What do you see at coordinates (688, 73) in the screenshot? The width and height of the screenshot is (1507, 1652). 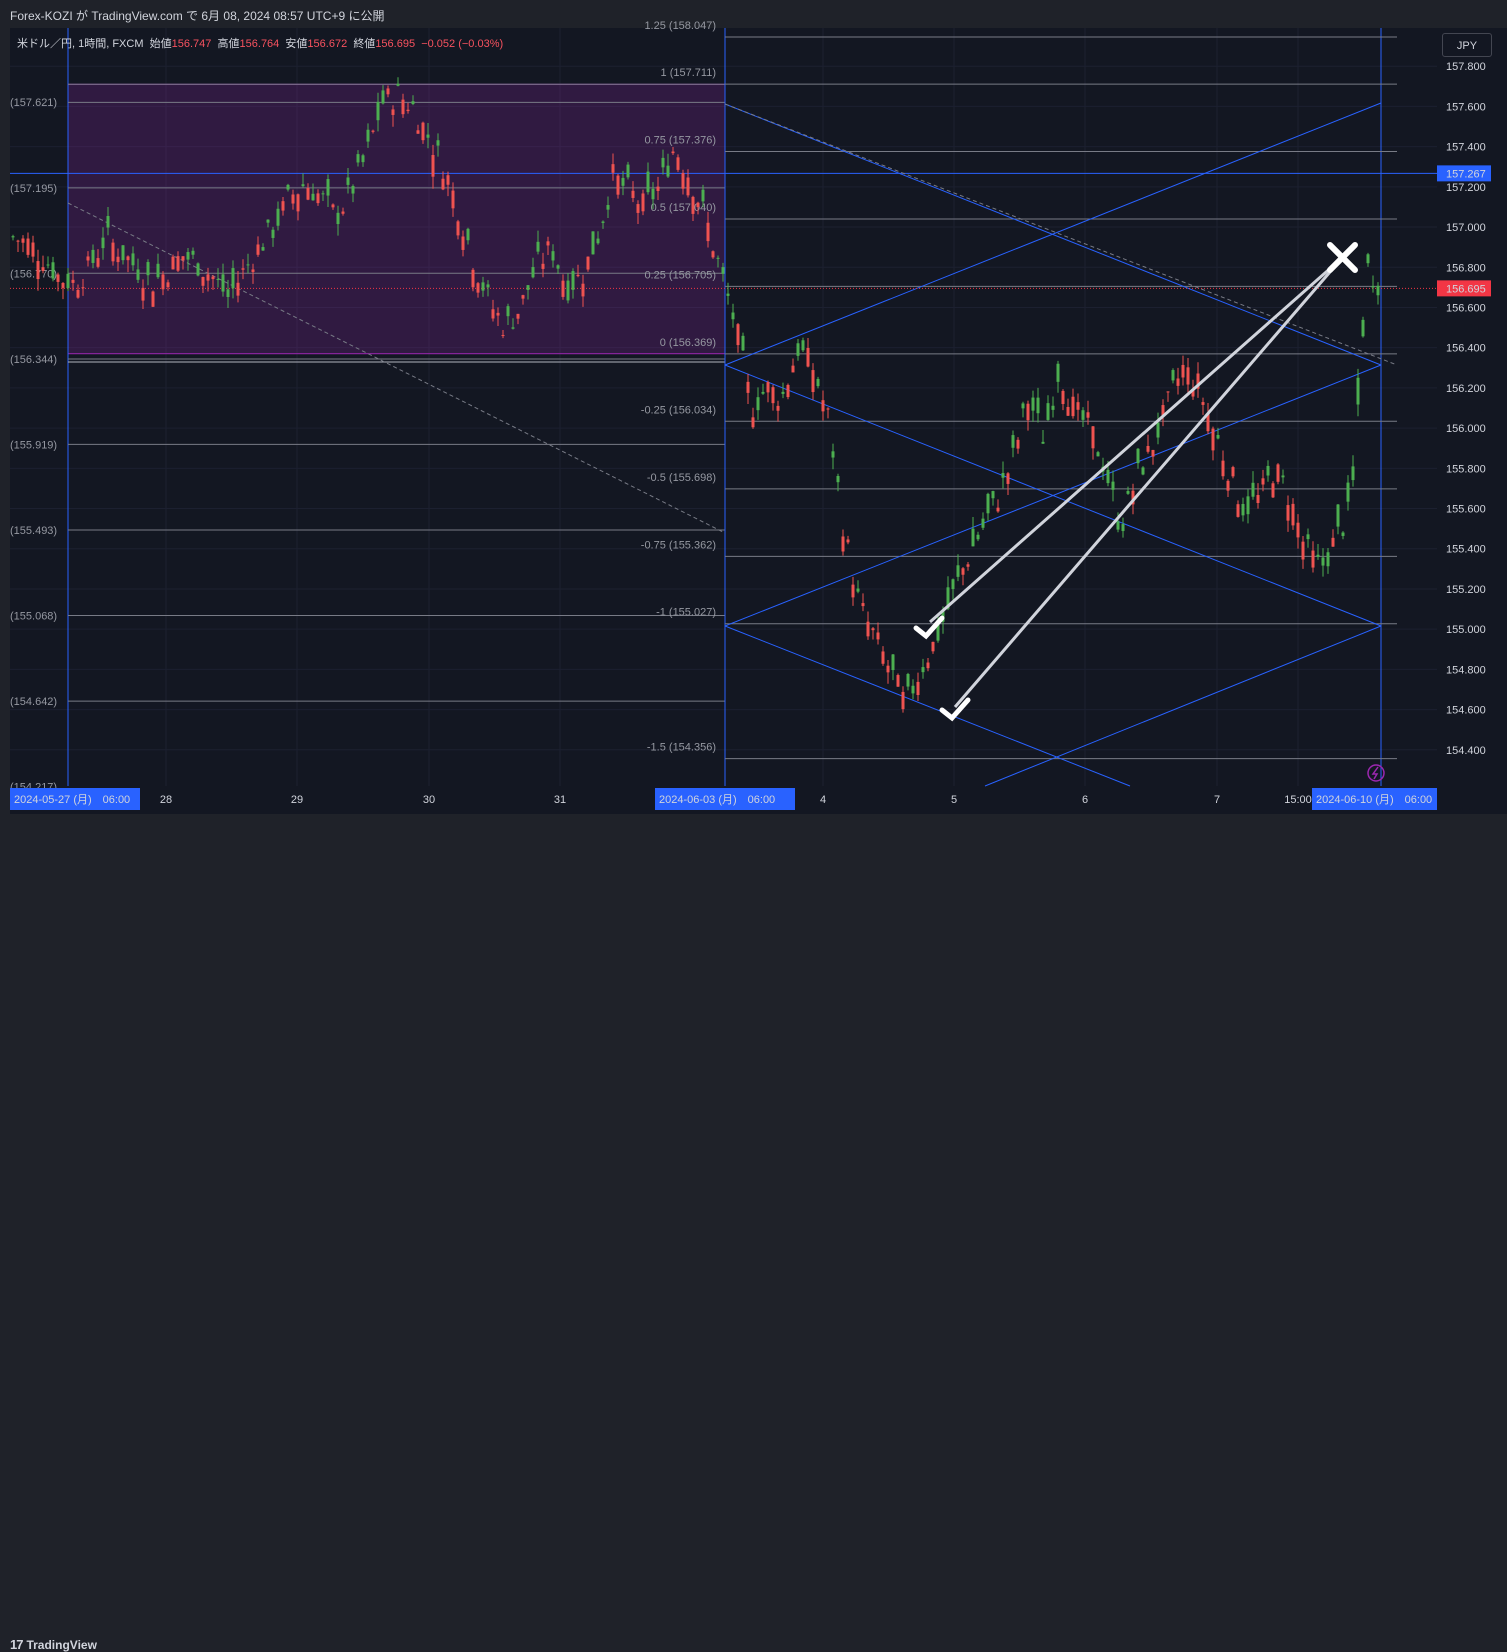 I see `fib-level-label: 1 (157.711)` at bounding box center [688, 73].